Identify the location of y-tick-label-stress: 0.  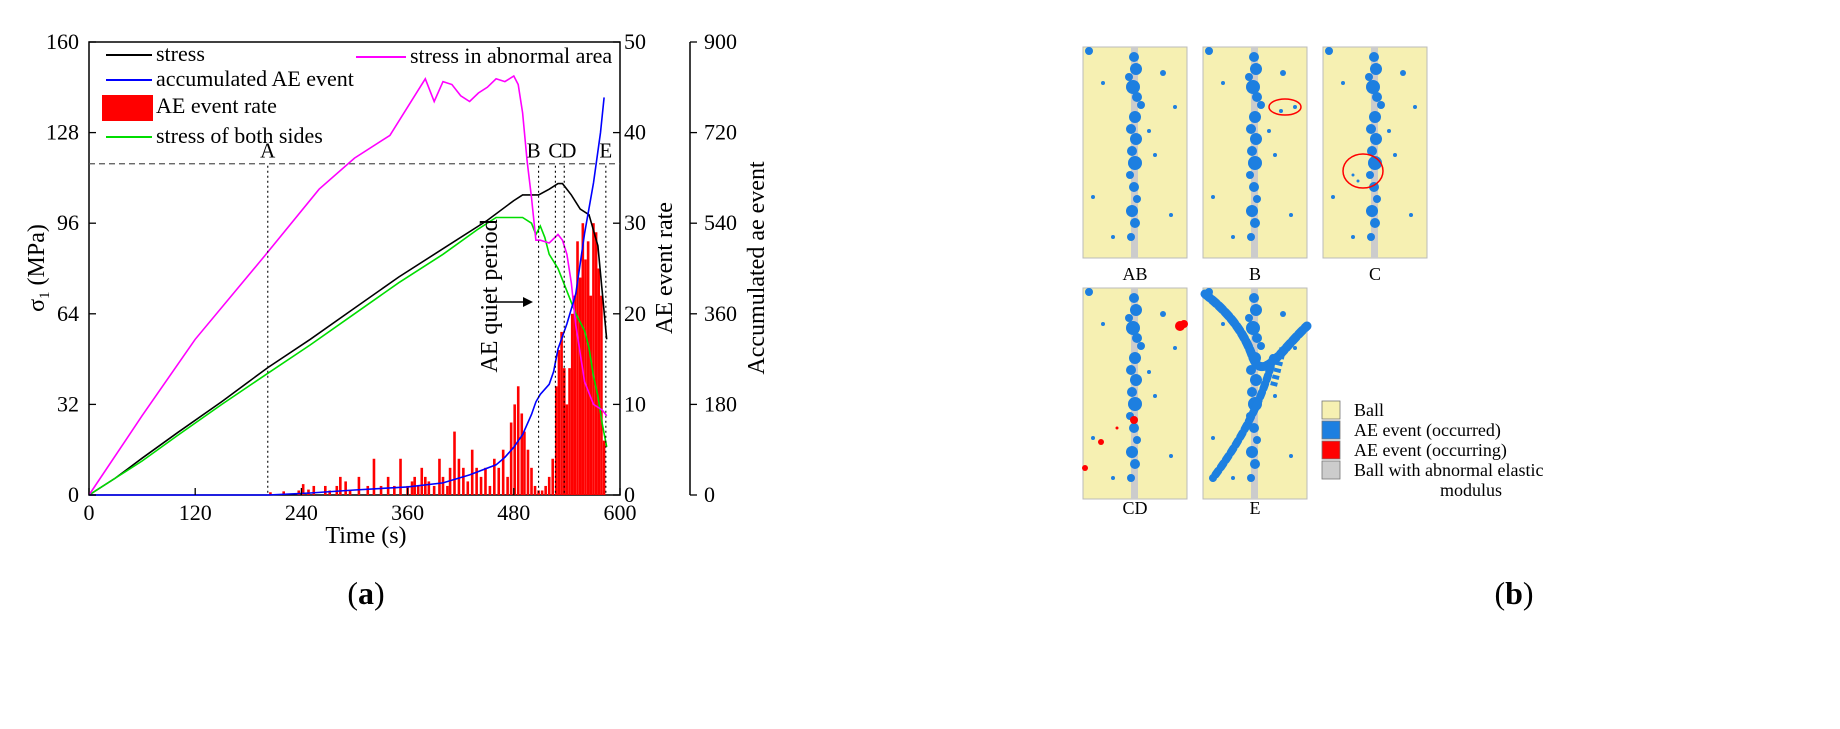
(73, 494).